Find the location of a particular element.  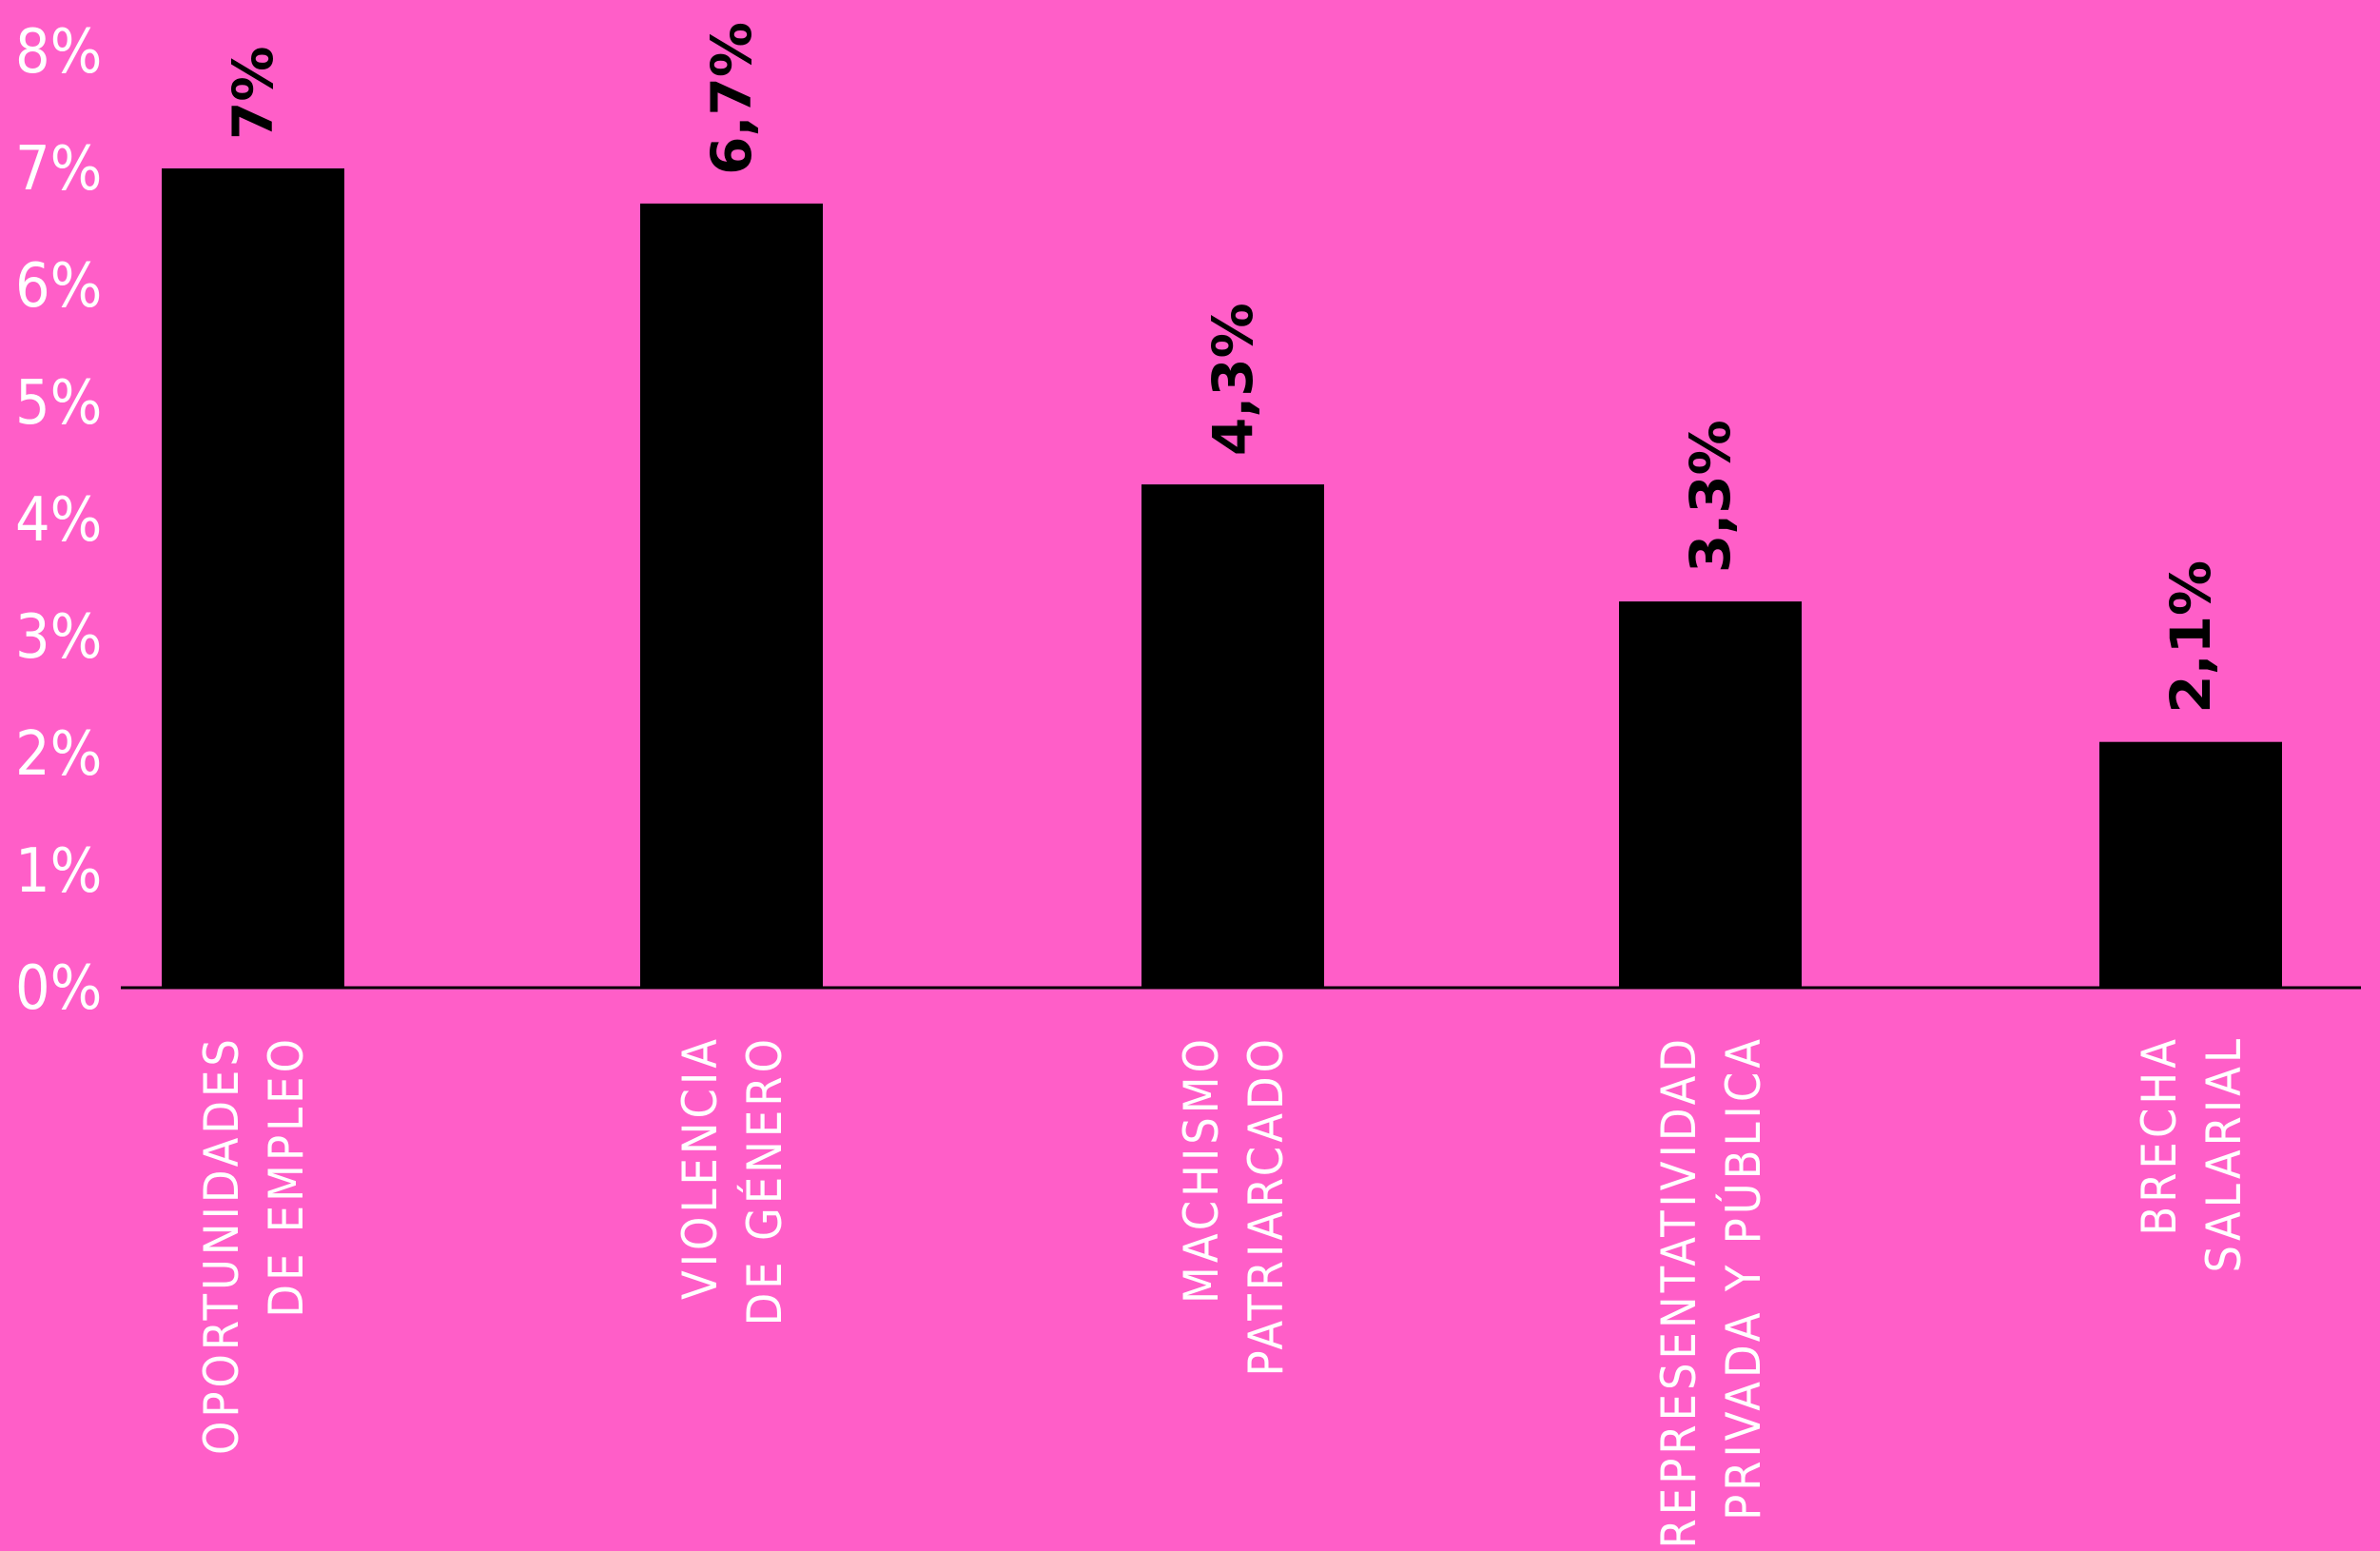

y-tick-label: 0% is located at coordinates (58, 988).